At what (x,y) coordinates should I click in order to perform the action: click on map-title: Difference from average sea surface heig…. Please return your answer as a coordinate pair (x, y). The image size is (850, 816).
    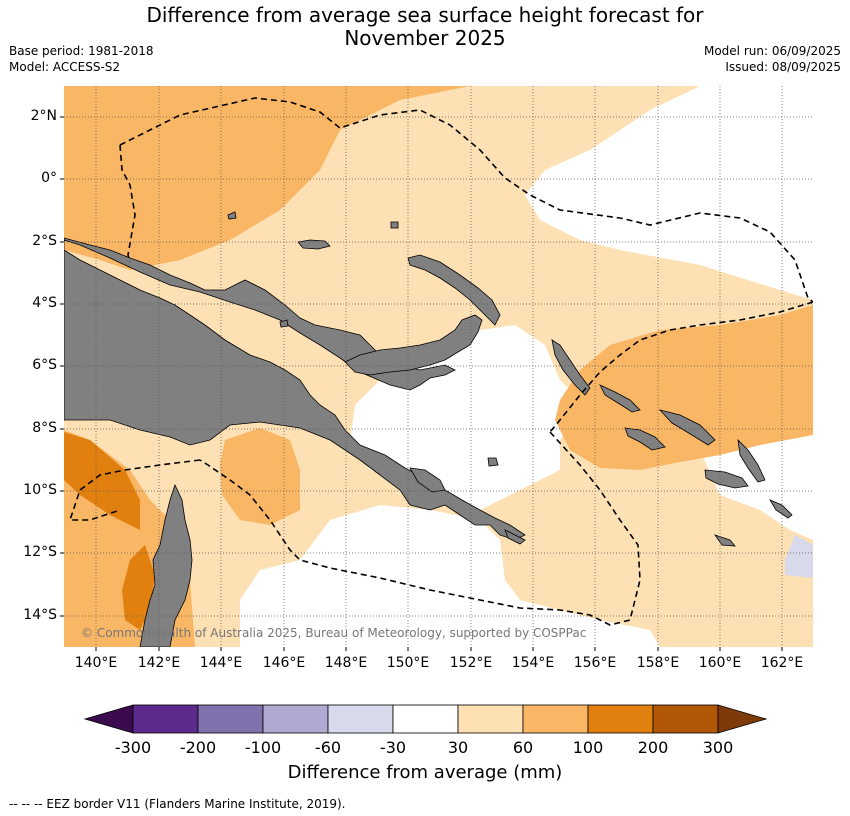
    Looking at the image, I should click on (425, 27).